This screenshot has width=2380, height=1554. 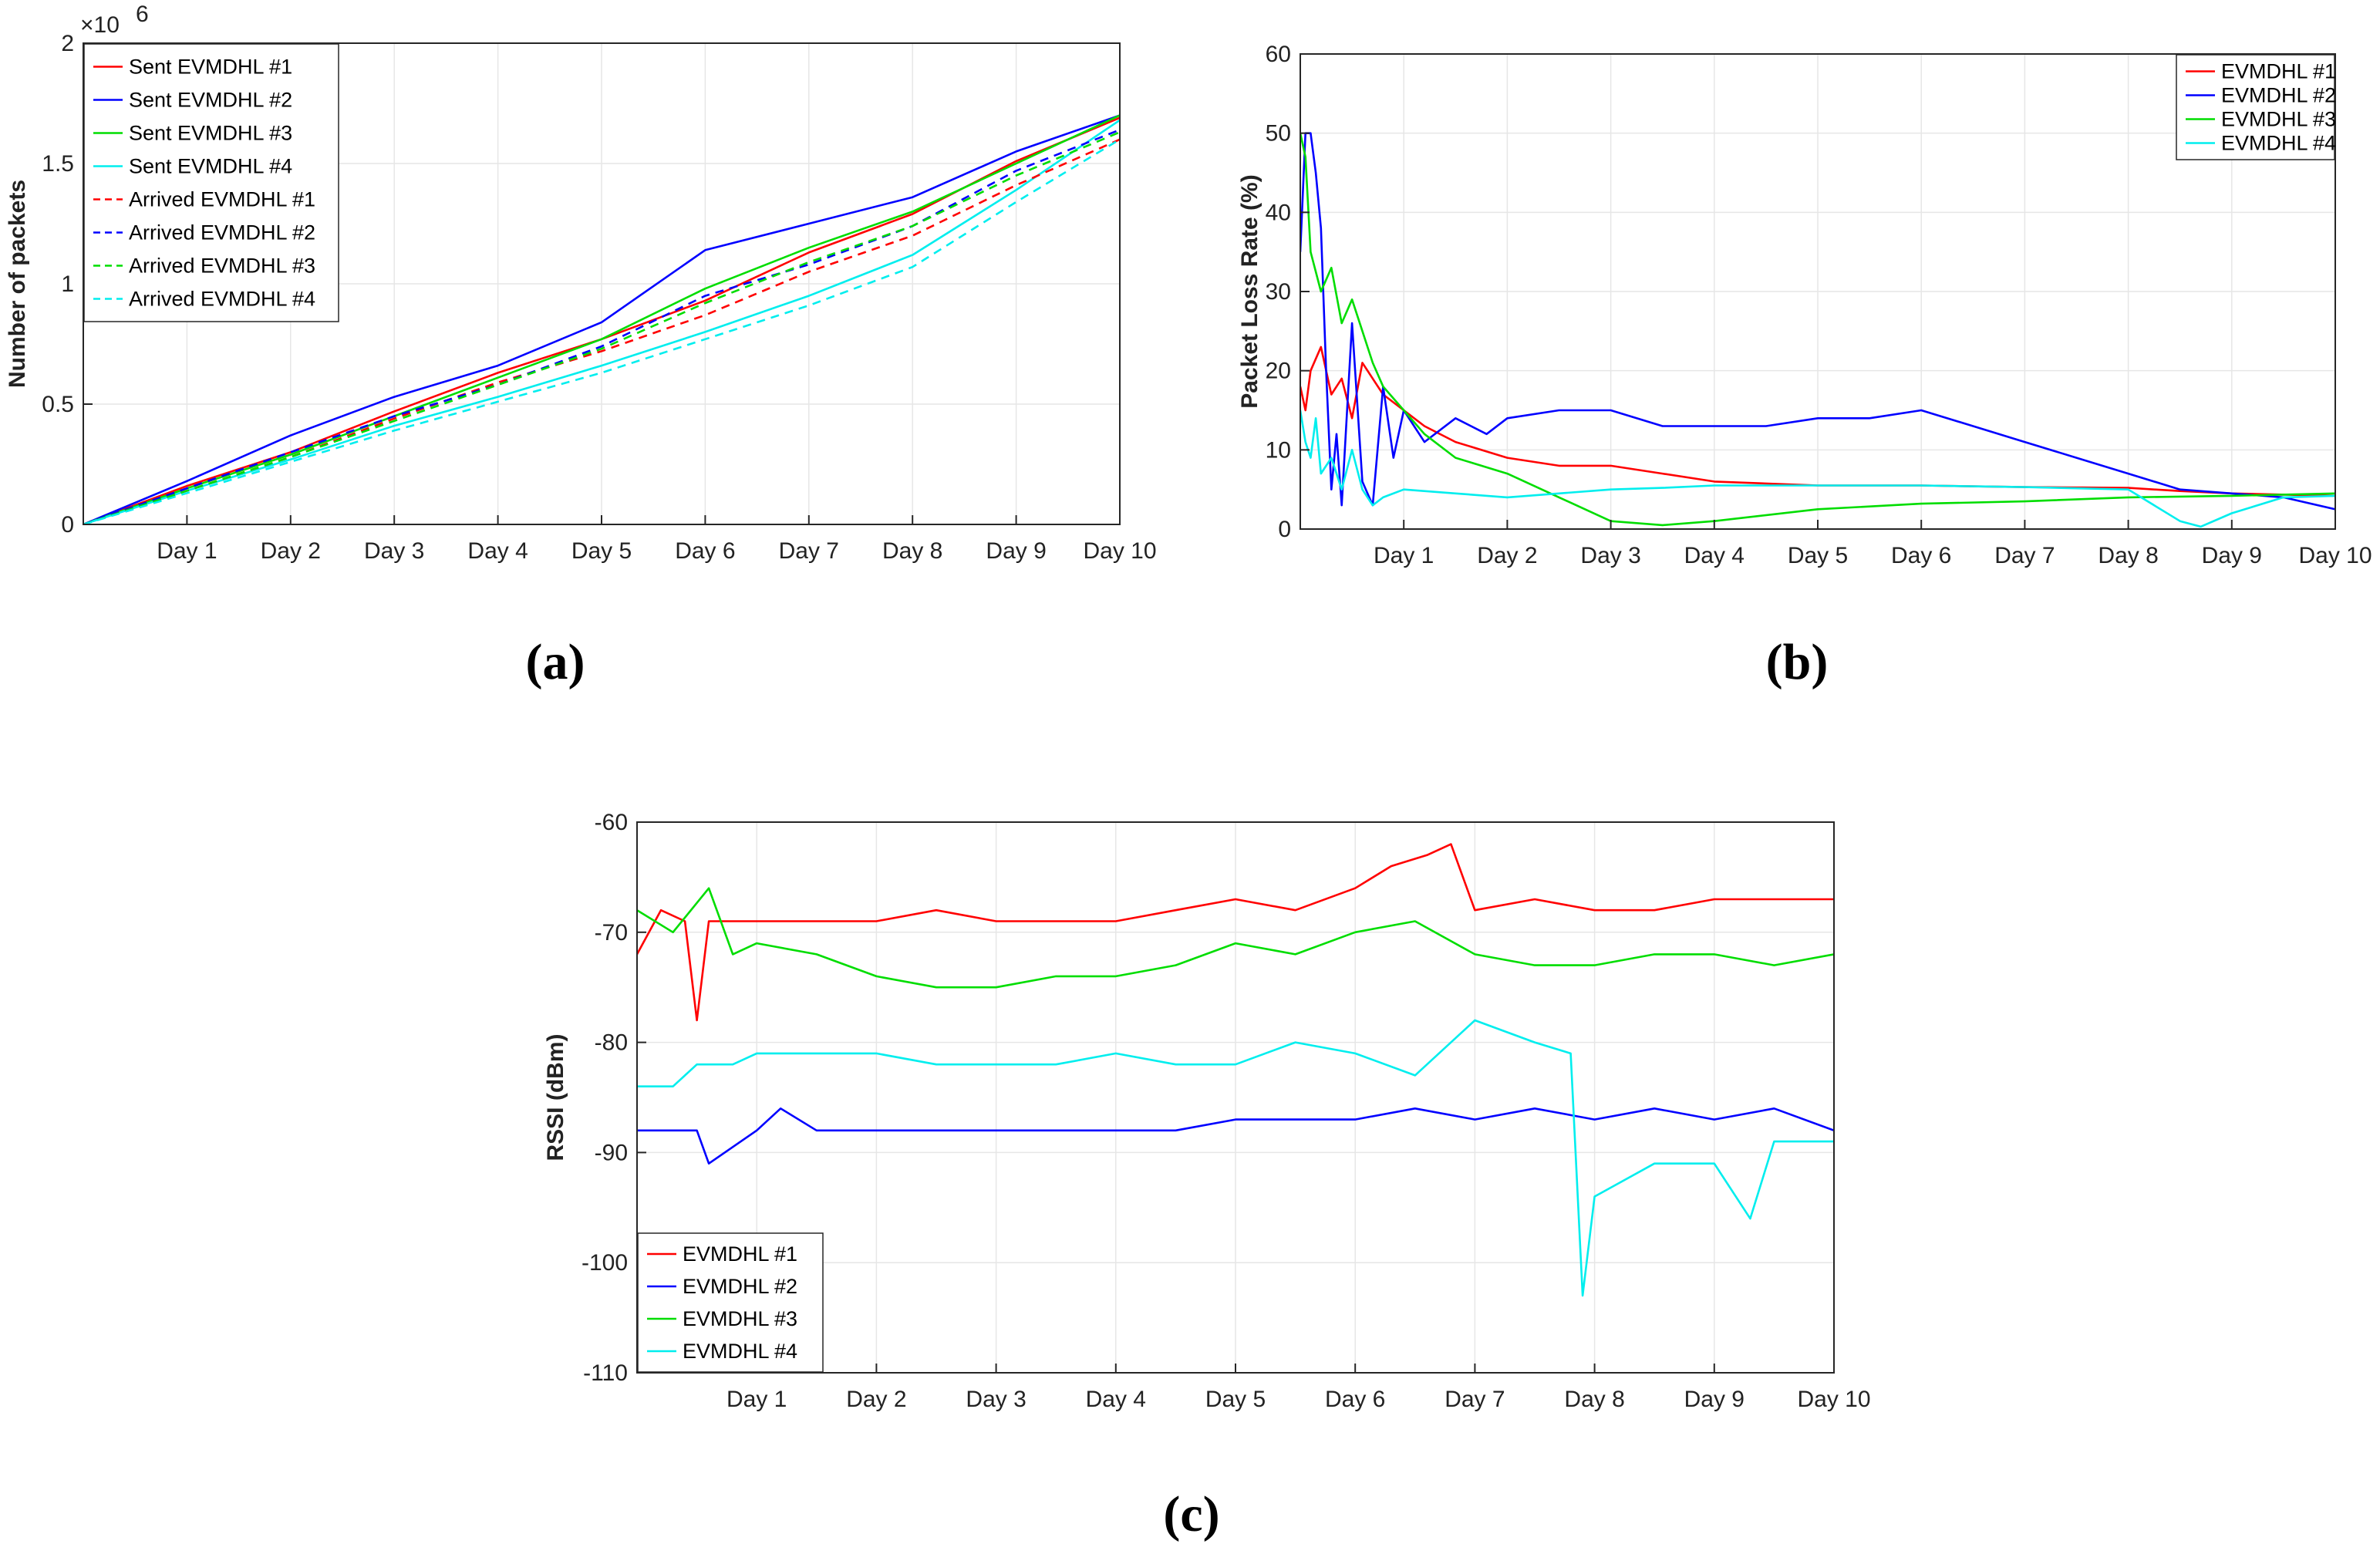 I want to click on y-tick-label: 60, so click(x=1278, y=55).